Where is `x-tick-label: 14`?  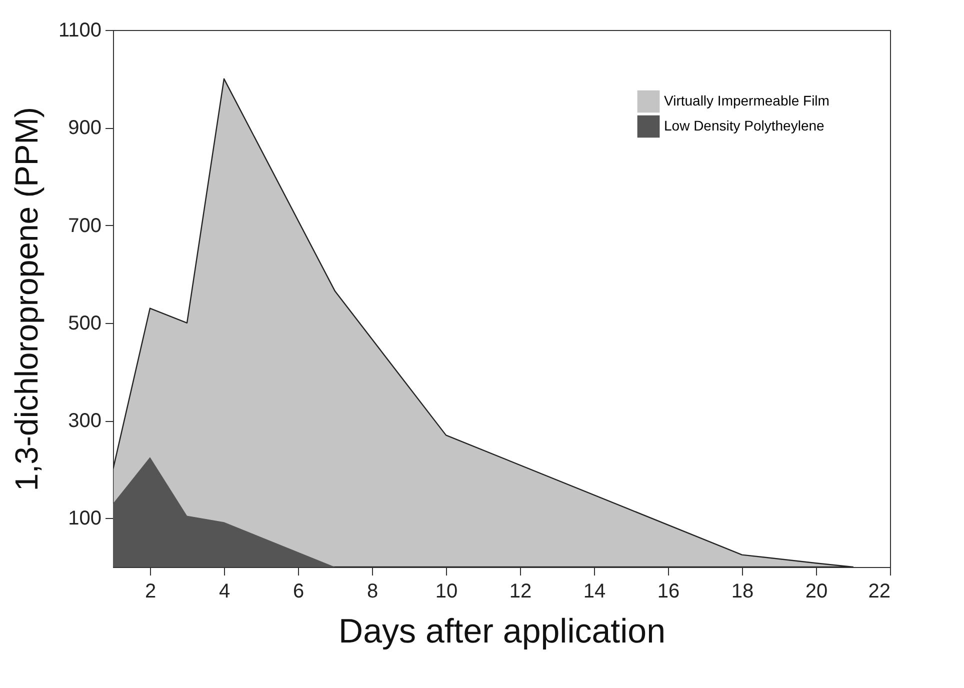 x-tick-label: 14 is located at coordinates (594, 591).